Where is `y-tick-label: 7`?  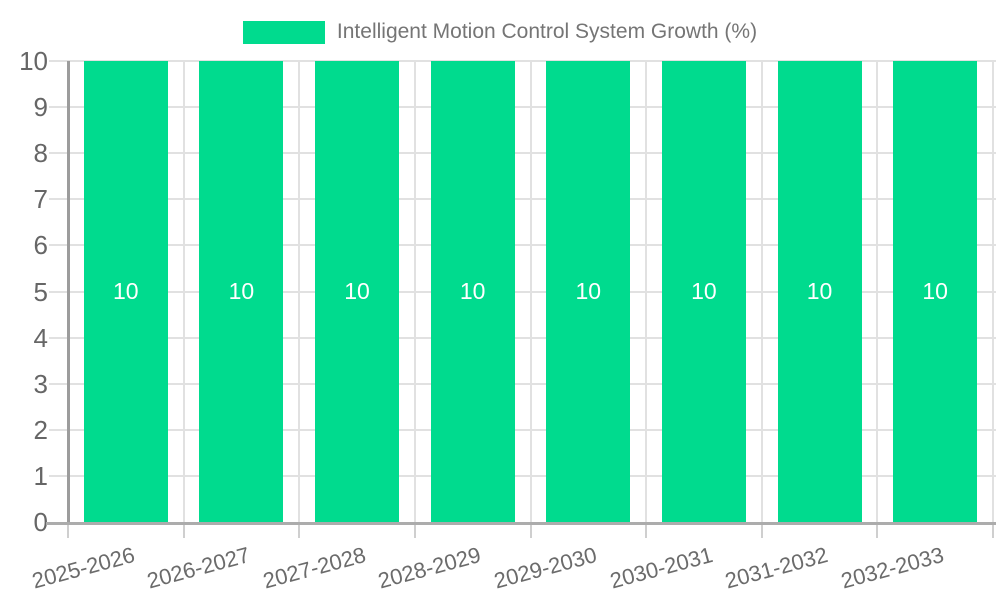 y-tick-label: 7 is located at coordinates (40, 199).